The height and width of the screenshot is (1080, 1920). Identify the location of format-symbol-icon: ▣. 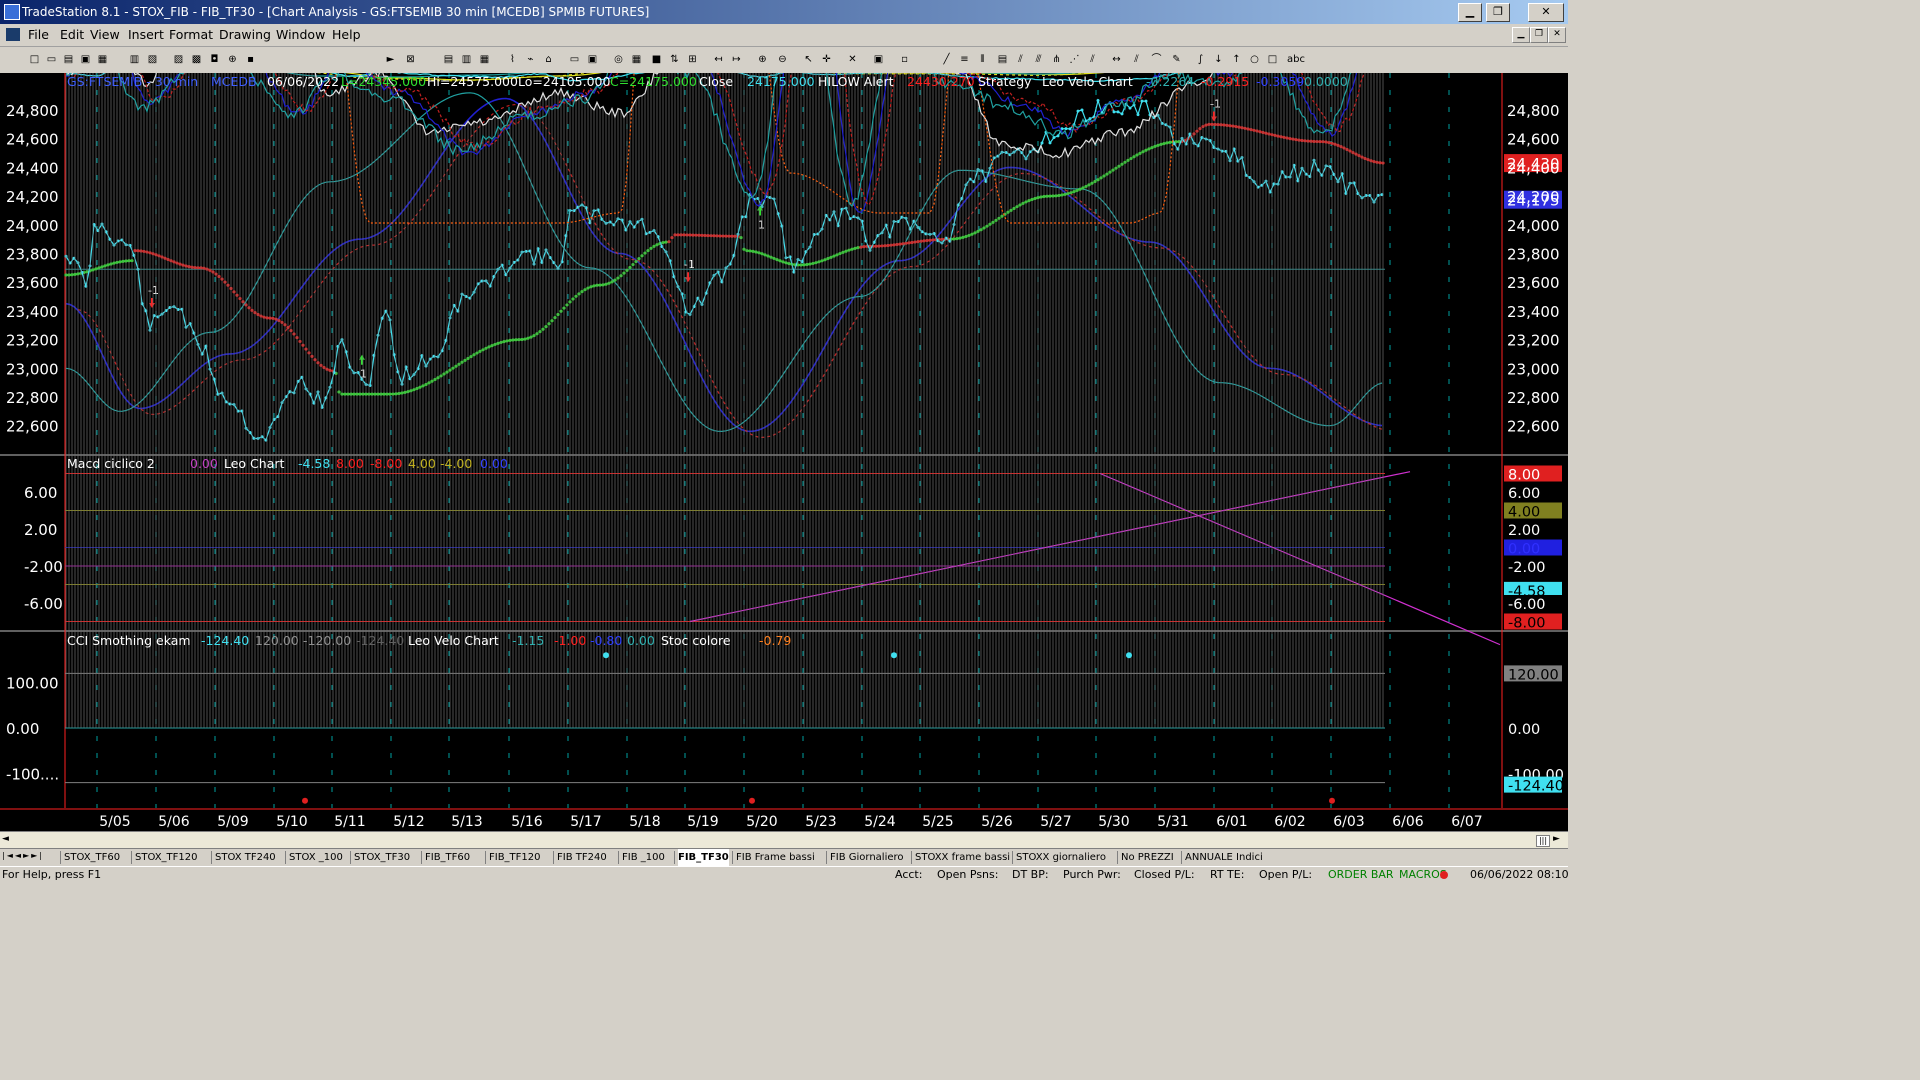
(592, 59).